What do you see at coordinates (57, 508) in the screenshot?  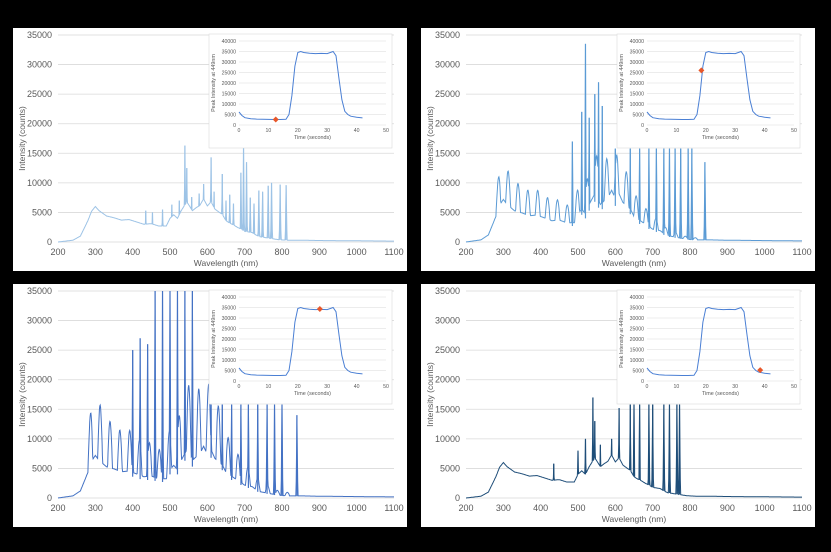 I see `x-tick-label: 200` at bounding box center [57, 508].